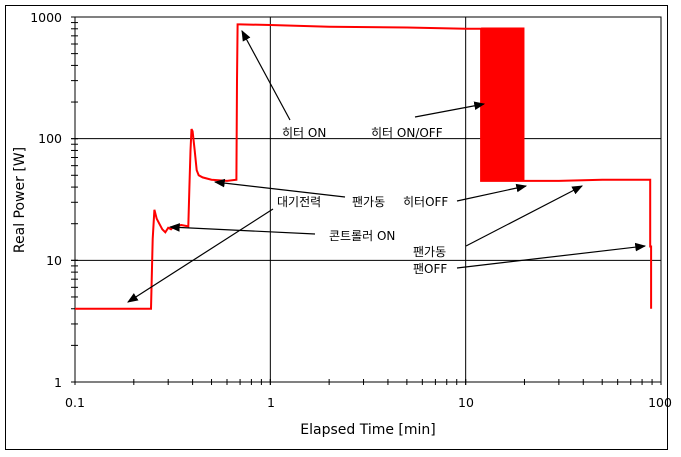 Image resolution: width=681 pixels, height=457 pixels. Describe the element at coordinates (304, 133) in the screenshot. I see `label-heater-on: 히터 ON` at that location.